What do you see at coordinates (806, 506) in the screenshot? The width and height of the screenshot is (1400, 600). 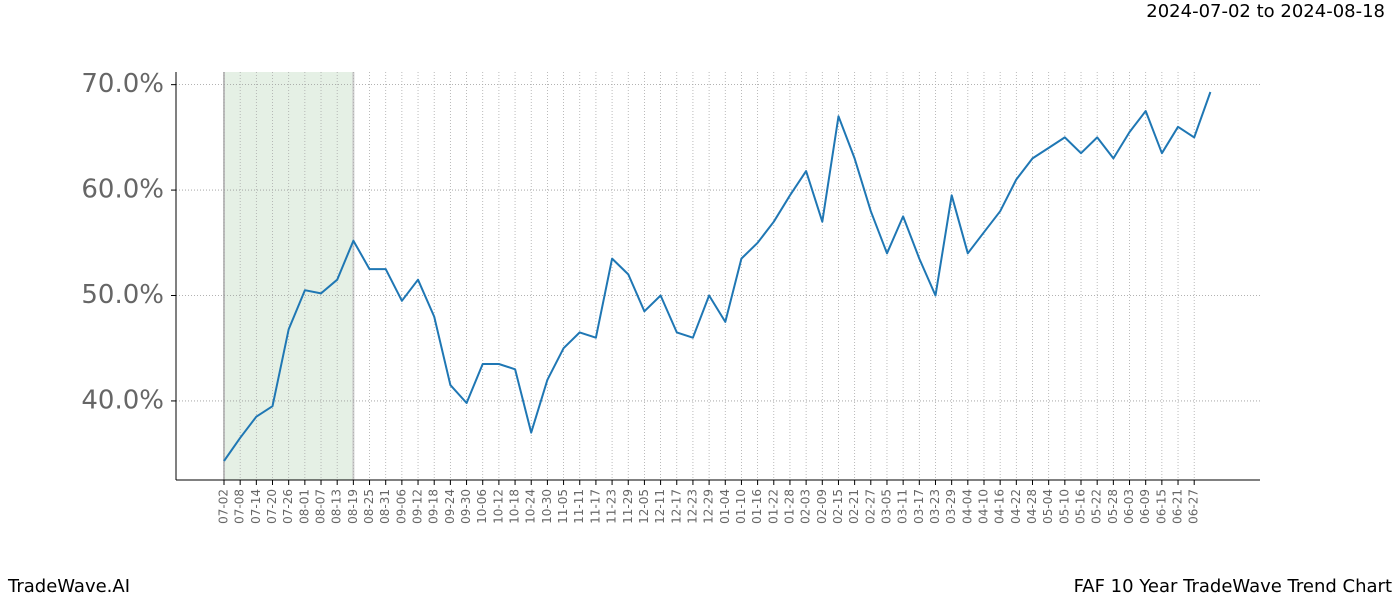 I see `x-tick-label: 02-03` at bounding box center [806, 506].